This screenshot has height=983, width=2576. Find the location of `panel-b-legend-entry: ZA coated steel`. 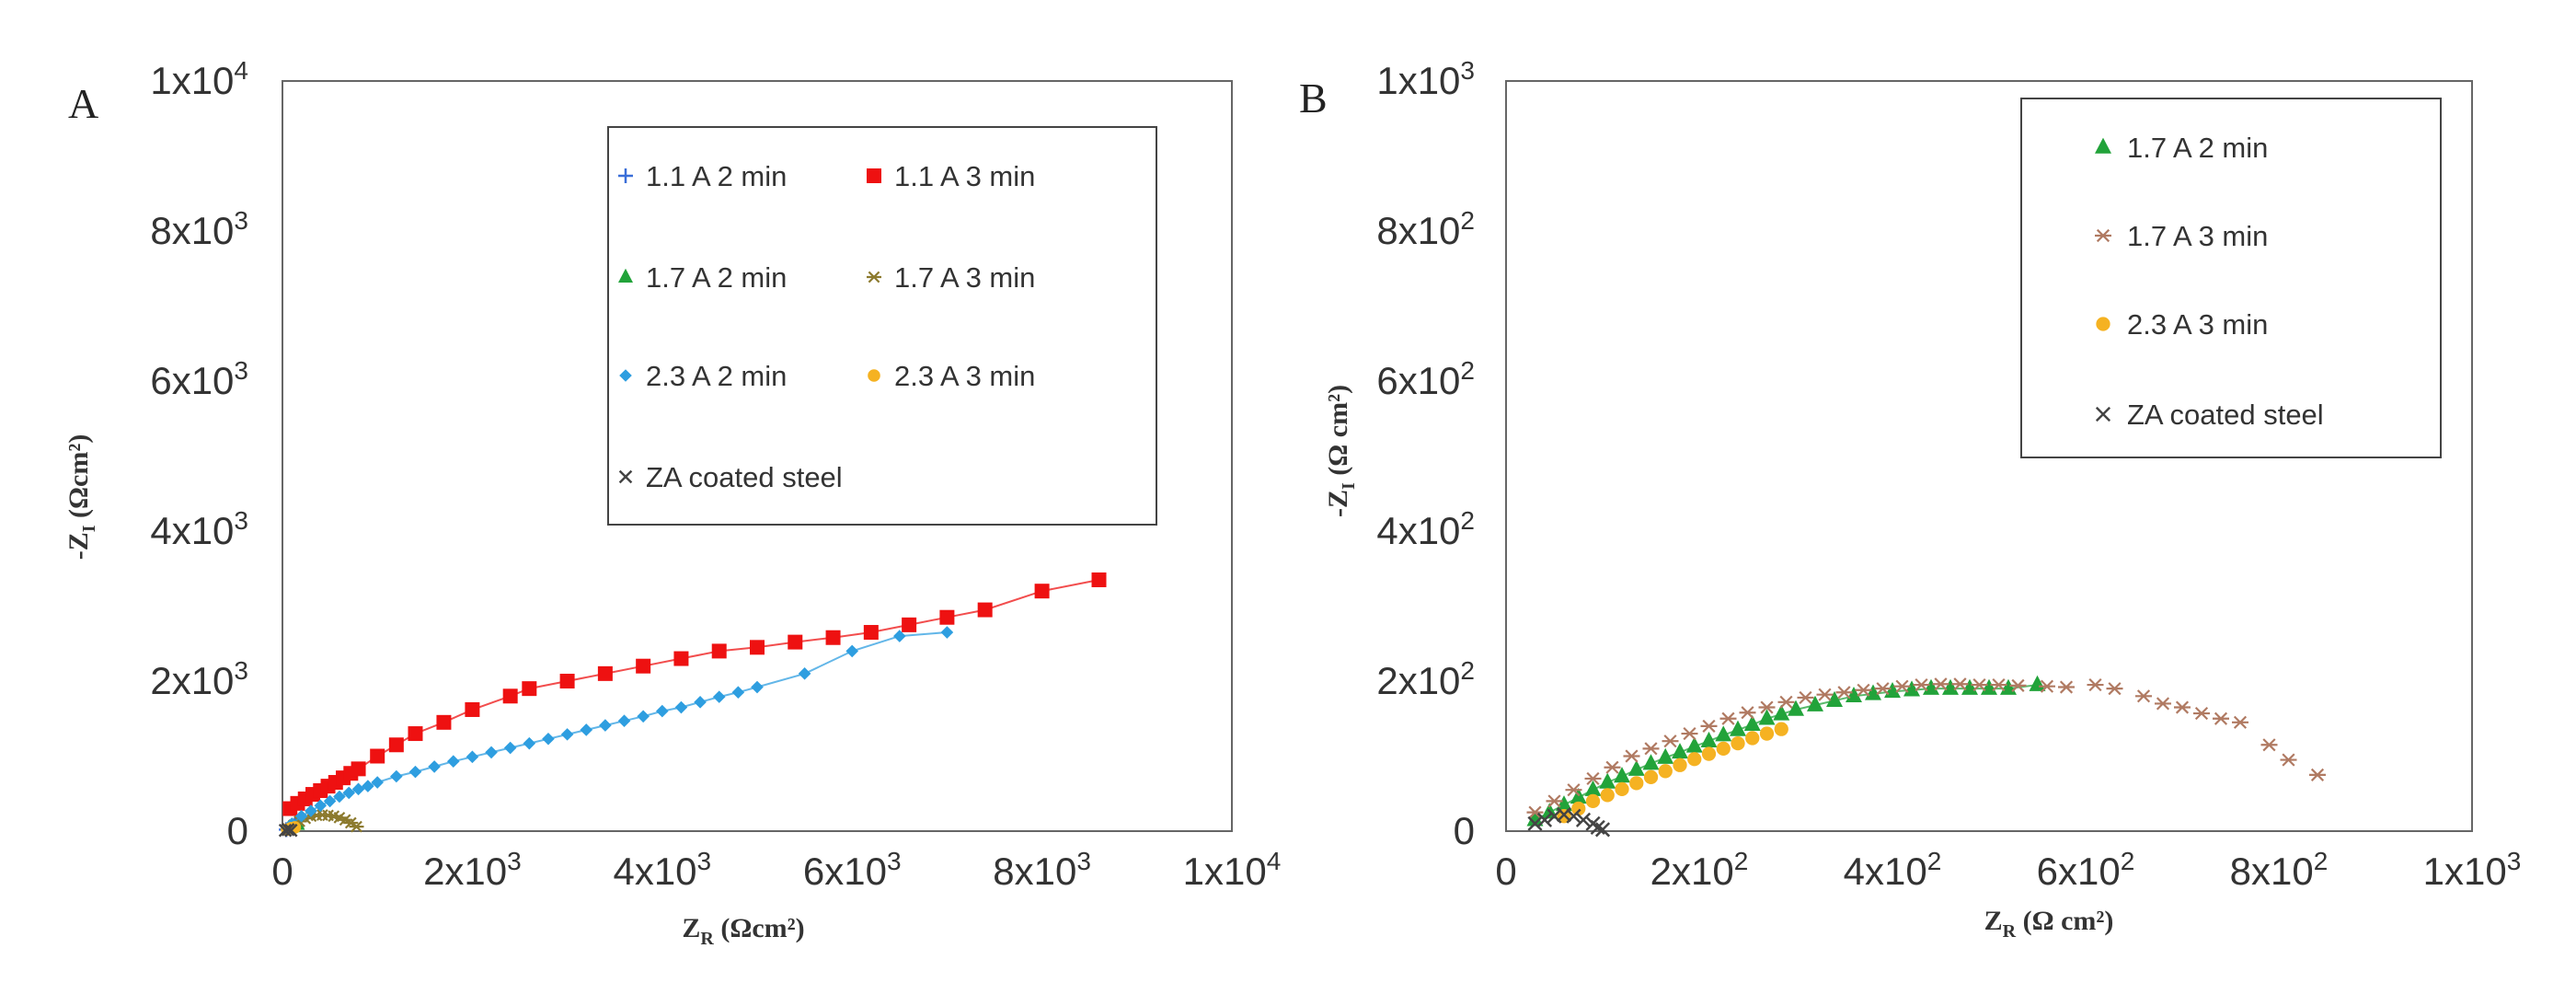

panel-b-legend-entry: ZA coated steel is located at coordinates (2209, 415).